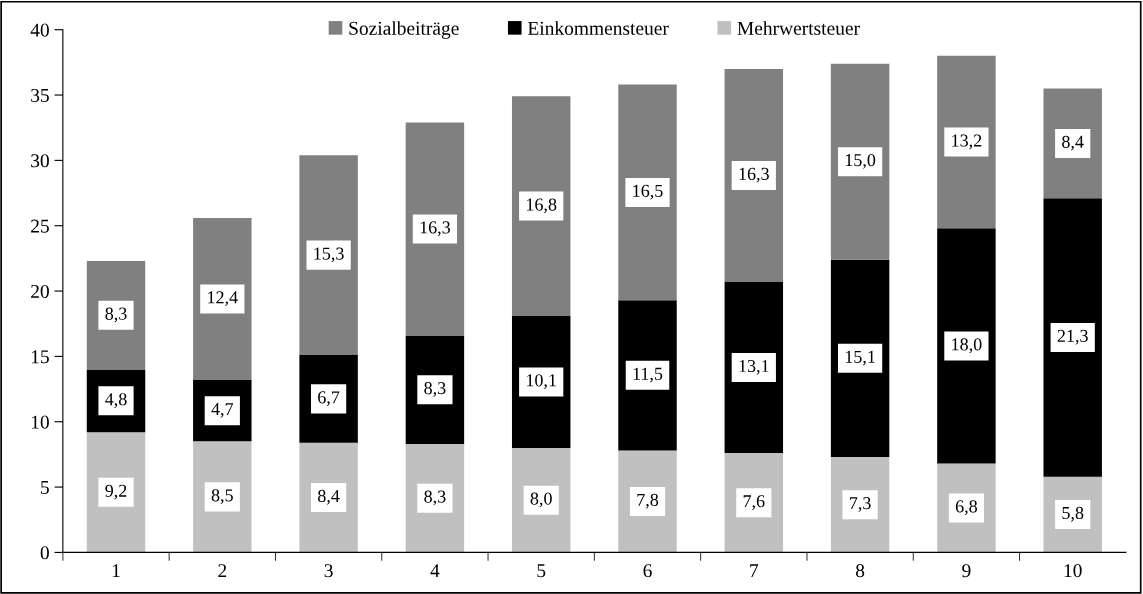 This screenshot has height=594, width=1143. What do you see at coordinates (39, 30) in the screenshot?
I see `y-tick-label: 40` at bounding box center [39, 30].